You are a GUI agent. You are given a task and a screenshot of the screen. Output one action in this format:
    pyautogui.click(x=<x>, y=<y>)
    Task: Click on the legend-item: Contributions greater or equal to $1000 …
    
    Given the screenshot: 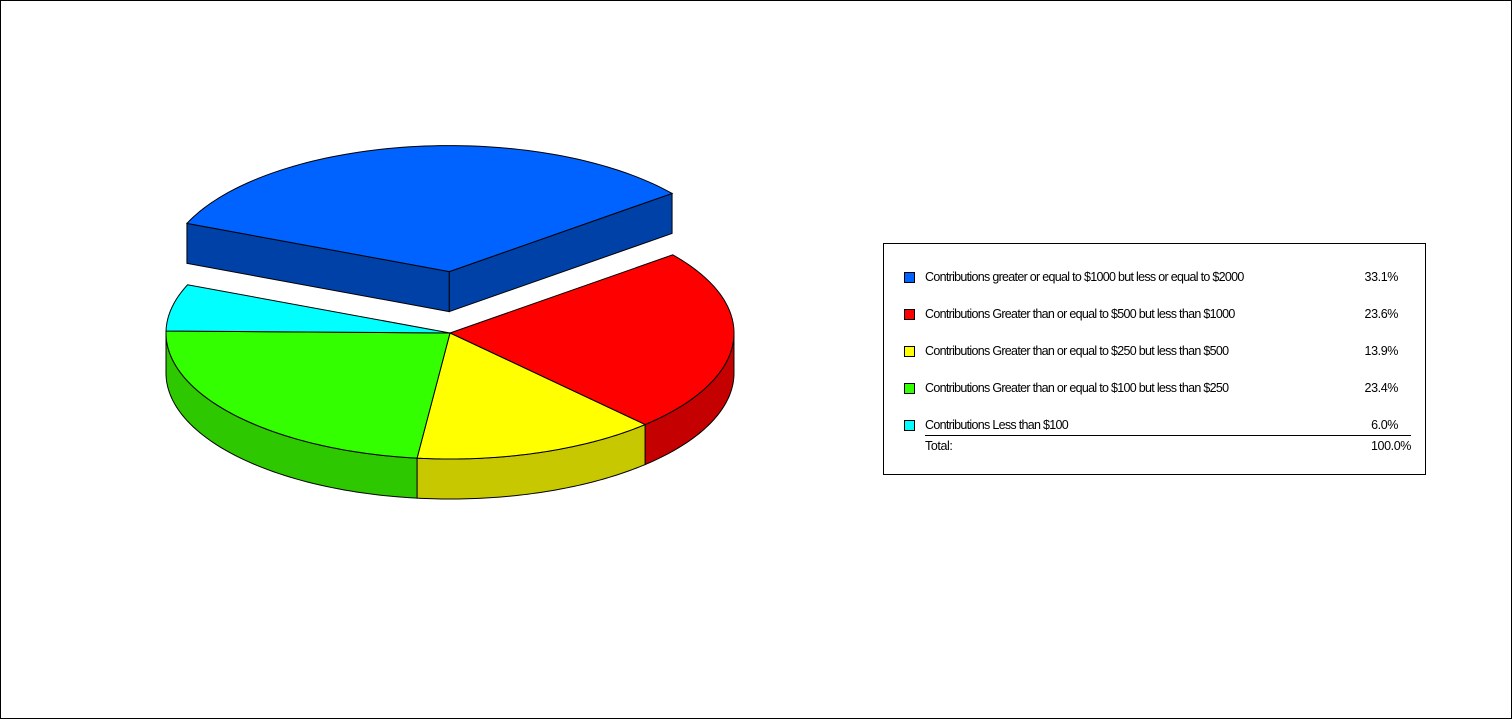 What is the action you would take?
    pyautogui.click(x=1159, y=279)
    